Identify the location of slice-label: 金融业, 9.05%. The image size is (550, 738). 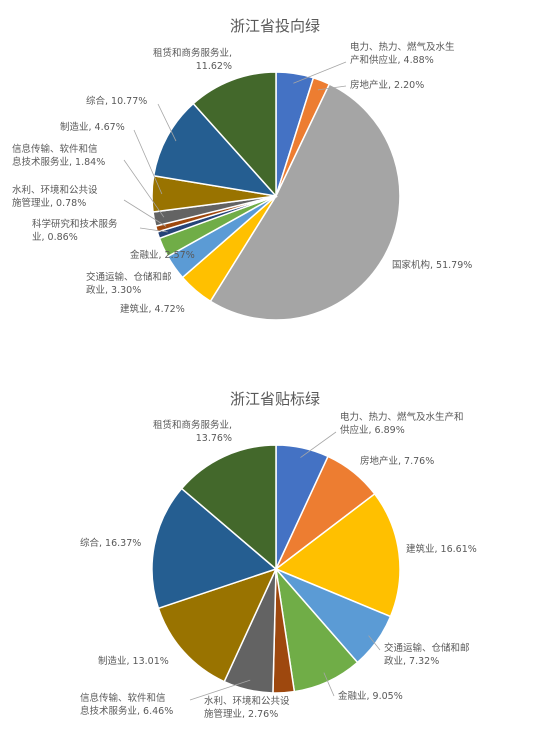
(370, 696).